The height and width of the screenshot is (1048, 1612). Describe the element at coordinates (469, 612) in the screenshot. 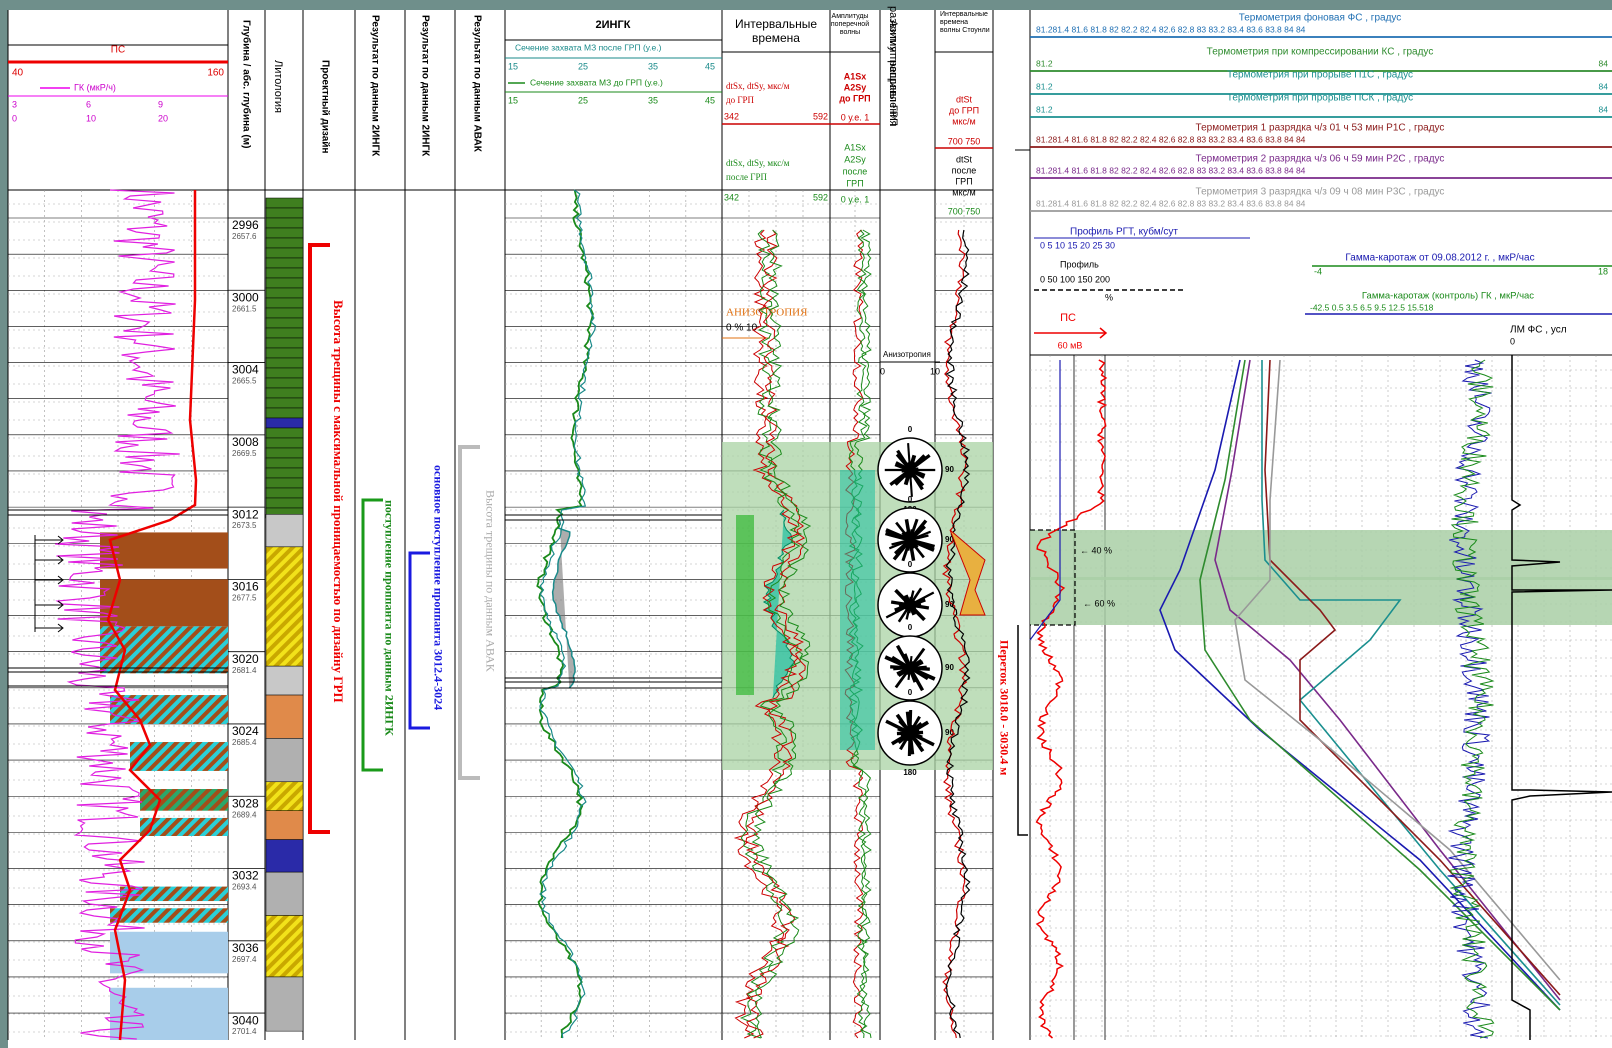

I see `avak-bracket` at that location.